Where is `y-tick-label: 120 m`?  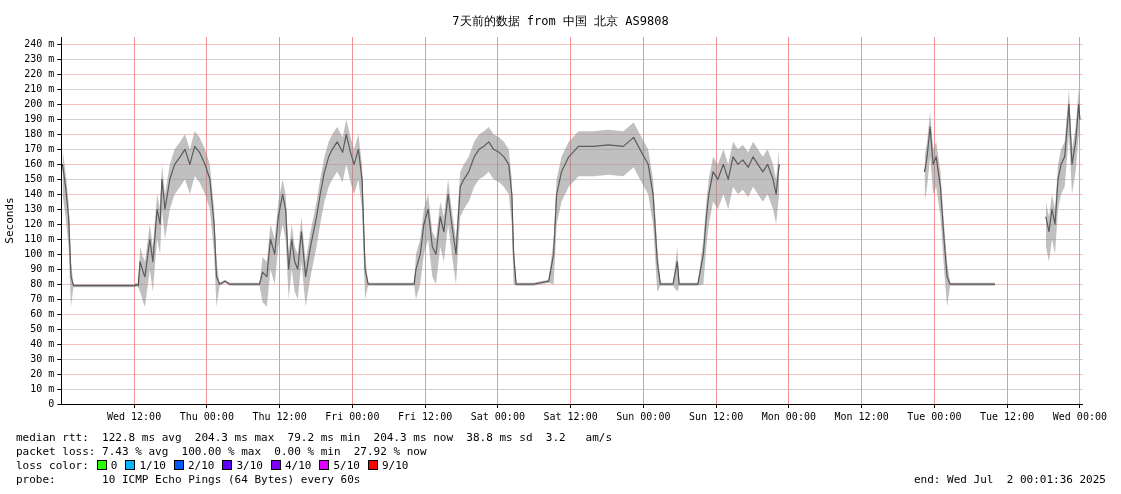
y-tick-label: 120 m is located at coordinates (39, 223).